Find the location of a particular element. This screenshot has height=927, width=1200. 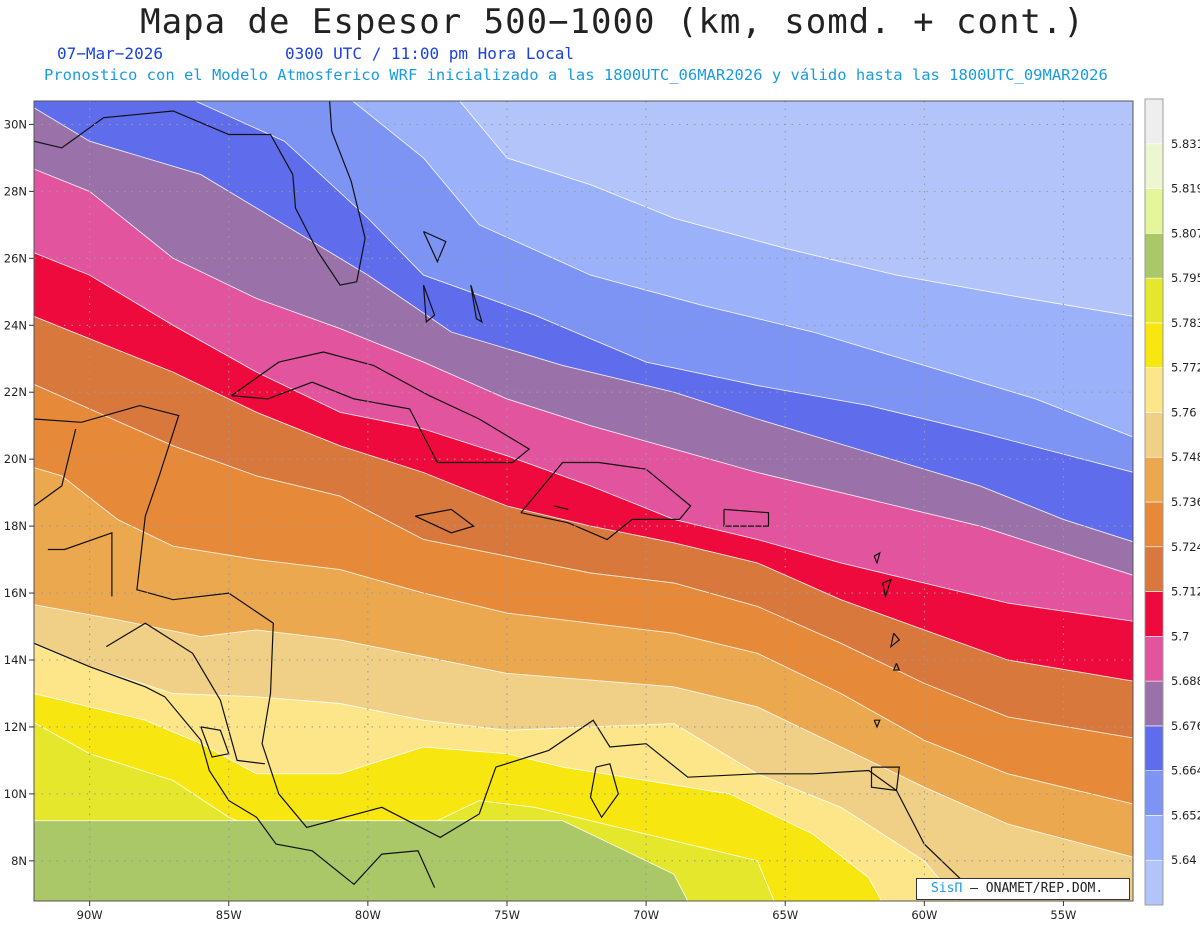

lon-tick-label: 60W is located at coordinates (924, 915).